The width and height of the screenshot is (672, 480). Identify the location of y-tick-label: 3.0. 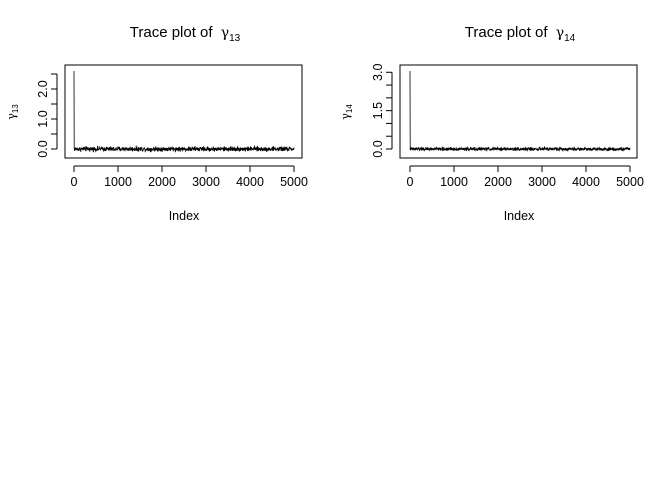
(378, 72).